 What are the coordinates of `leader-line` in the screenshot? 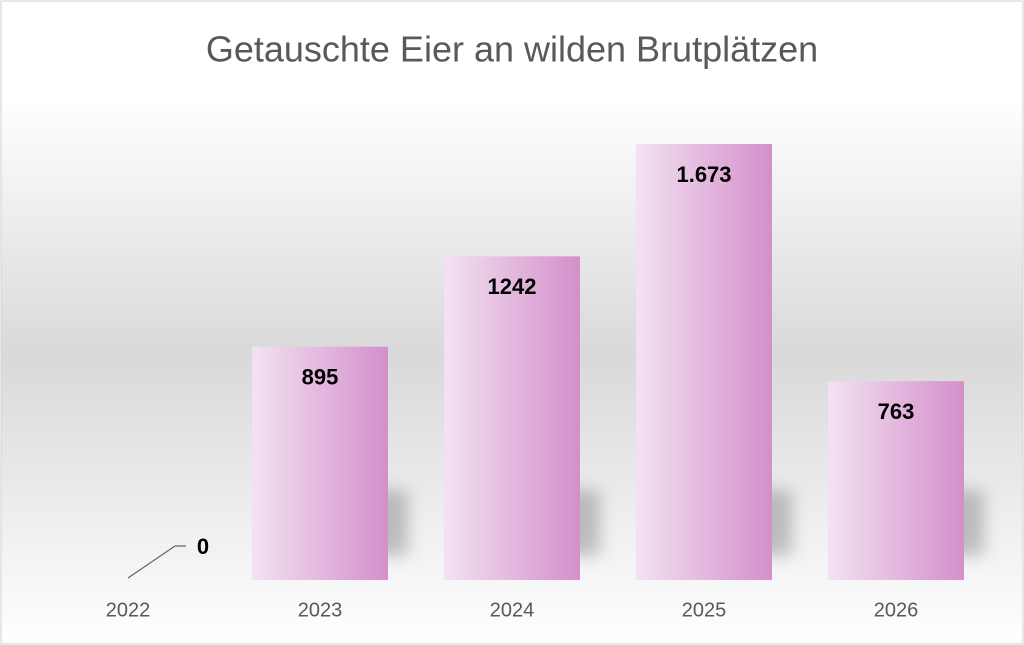 It's located at (156, 562).